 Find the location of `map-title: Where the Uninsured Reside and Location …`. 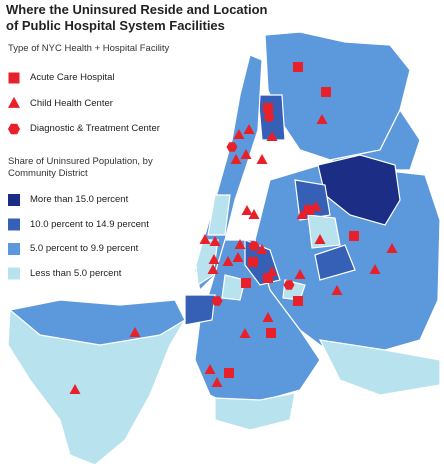

map-title: Where the Uninsured Reside and Location … is located at coordinates (137, 17).